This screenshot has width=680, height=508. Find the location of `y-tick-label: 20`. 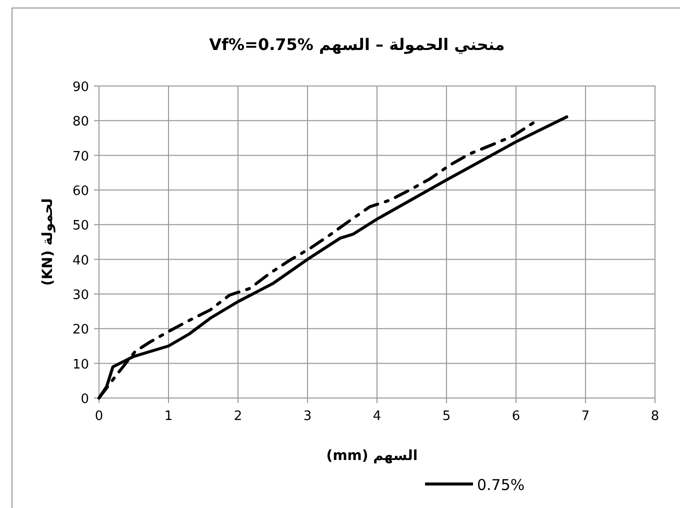

y-tick-label: 20 is located at coordinates (80, 330).